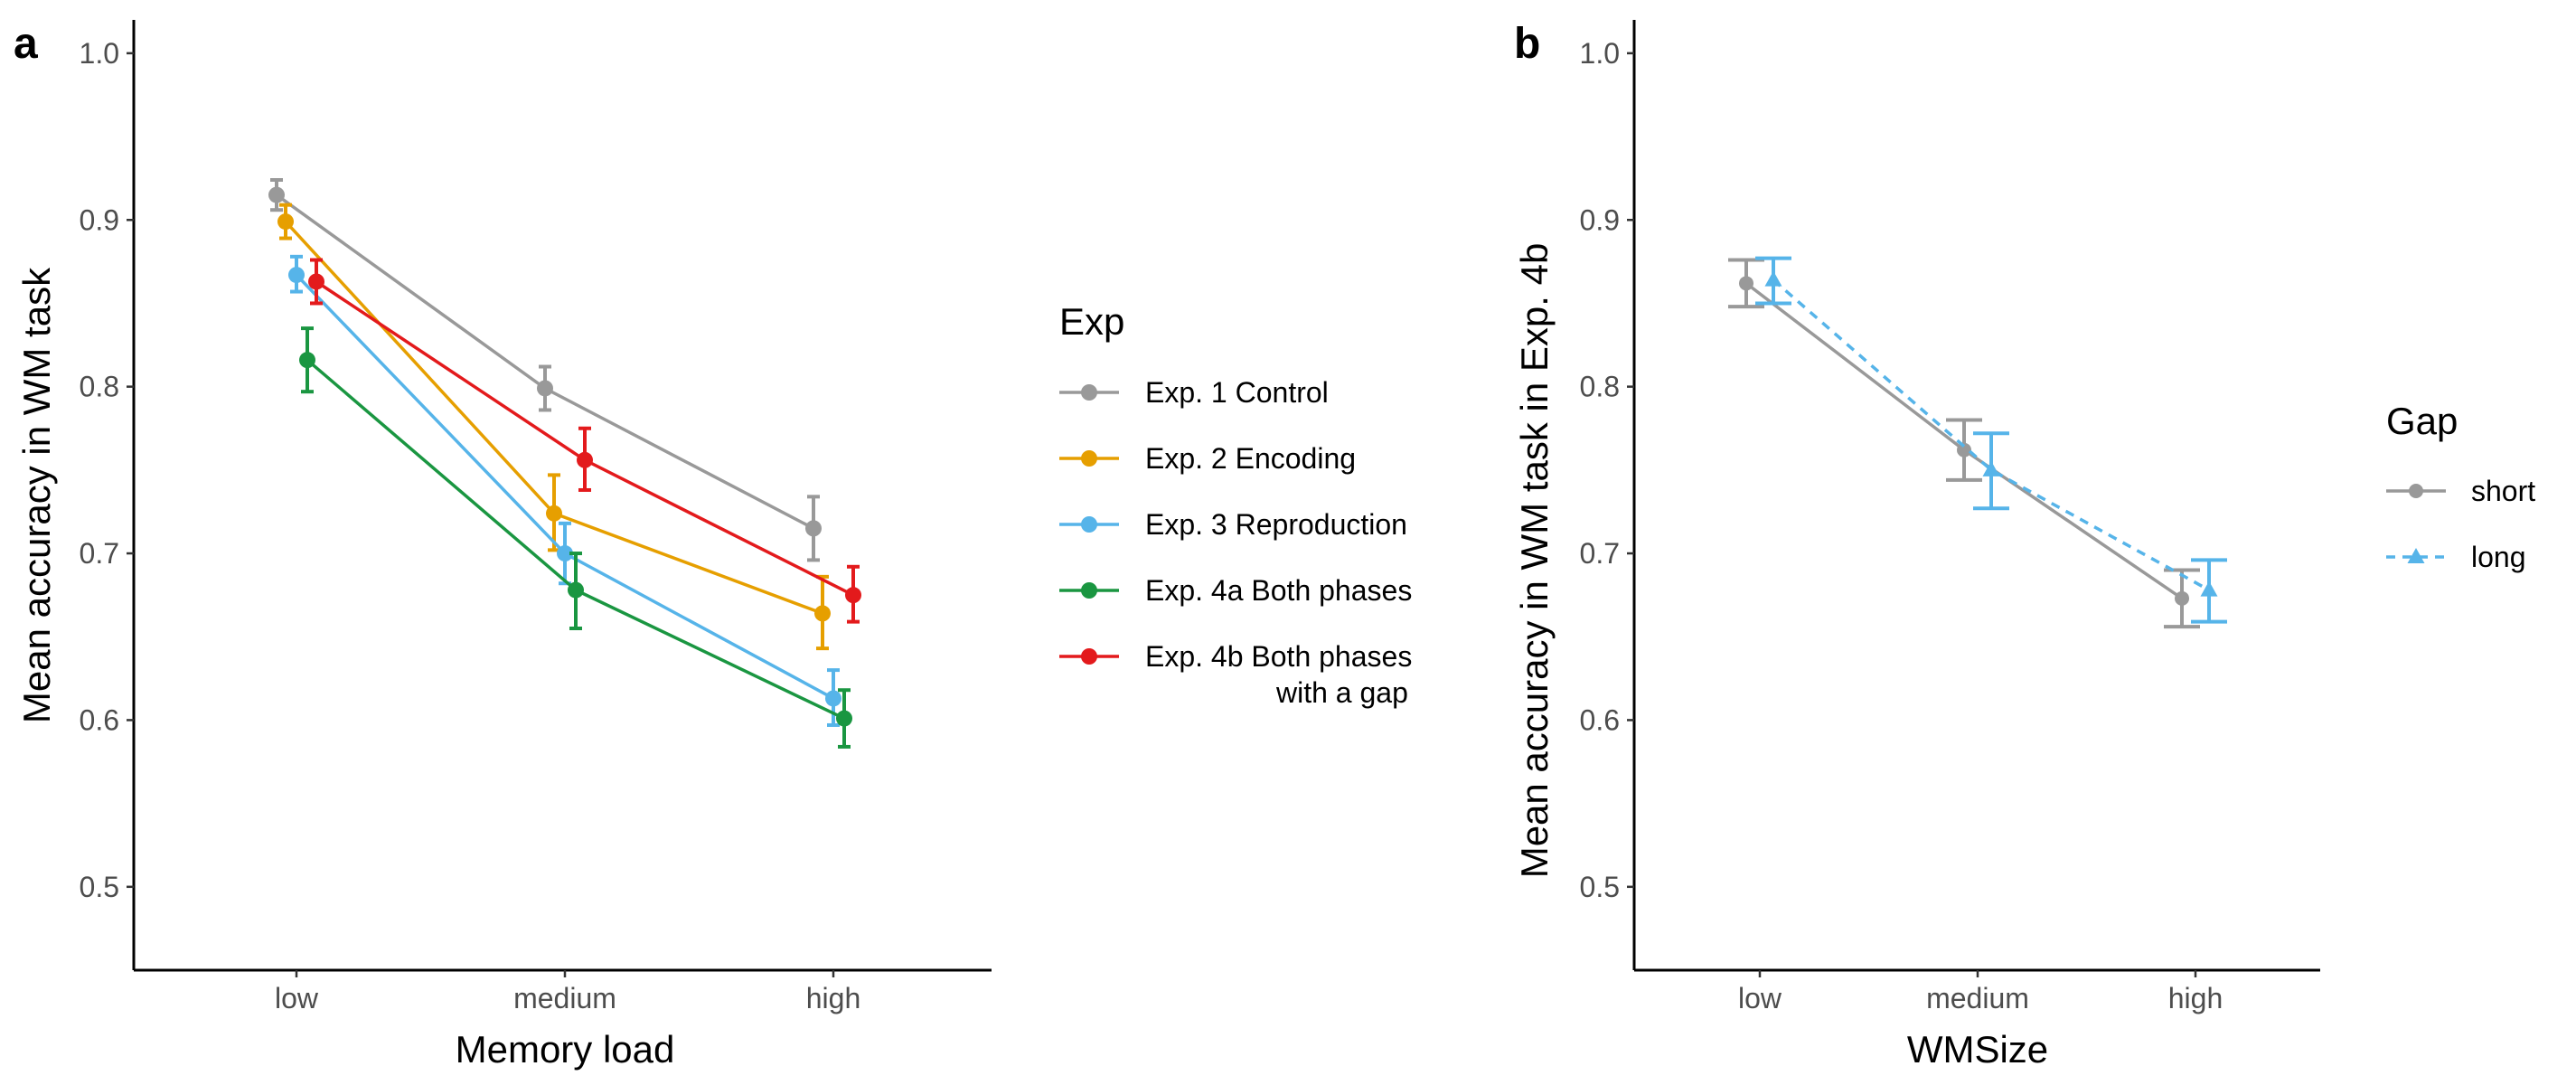  What do you see at coordinates (564, 998) in the screenshot?
I see `panel-a-x-tick-label: medium` at bounding box center [564, 998].